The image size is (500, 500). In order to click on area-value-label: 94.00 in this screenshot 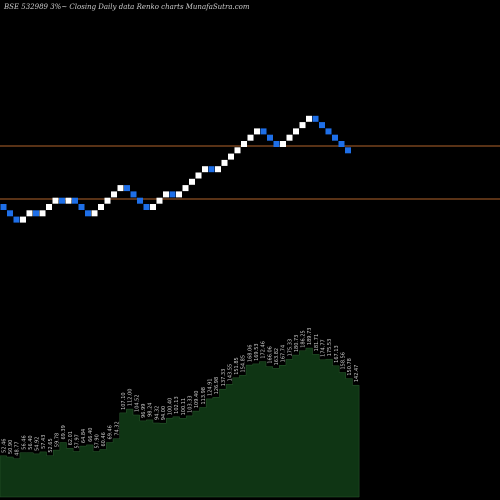, I will do `click(164, 413)`.